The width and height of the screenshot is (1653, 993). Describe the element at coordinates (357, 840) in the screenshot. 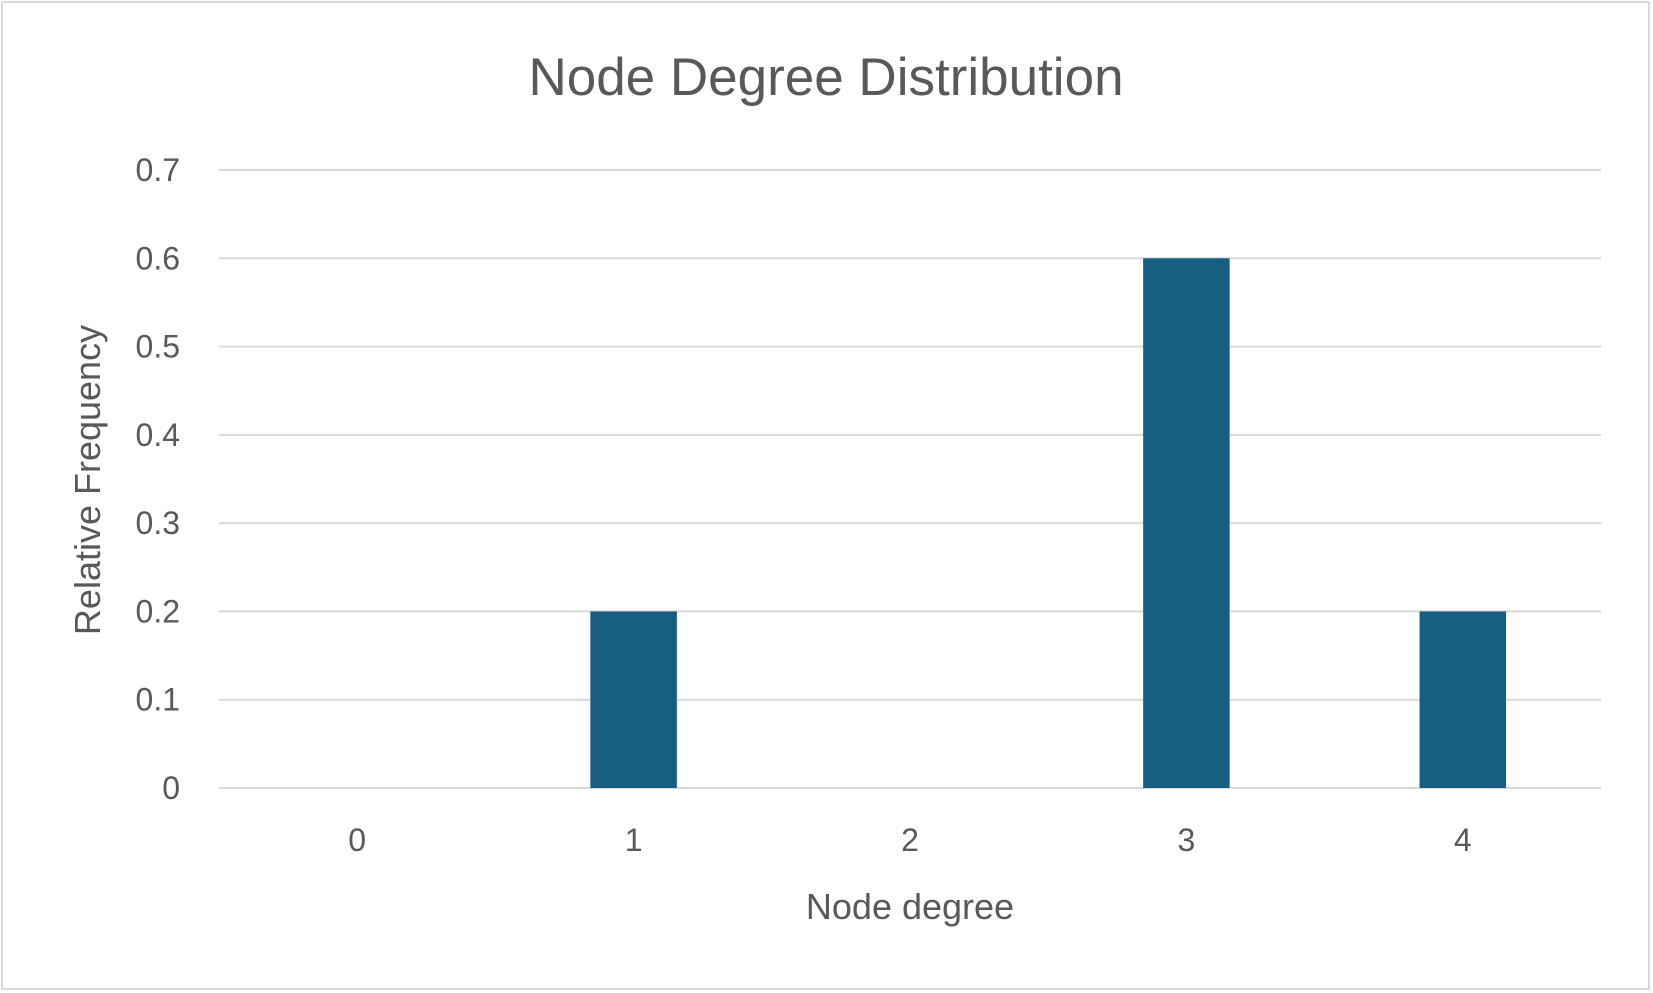

I see `x-tick-label: 0` at that location.